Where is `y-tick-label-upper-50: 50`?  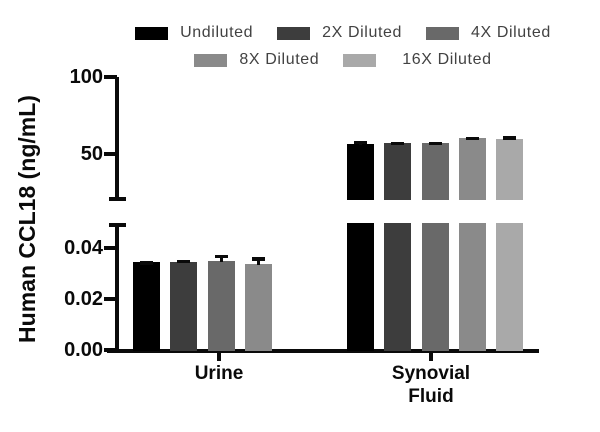
y-tick-label-upper-50: 50 is located at coordinates (91, 154).